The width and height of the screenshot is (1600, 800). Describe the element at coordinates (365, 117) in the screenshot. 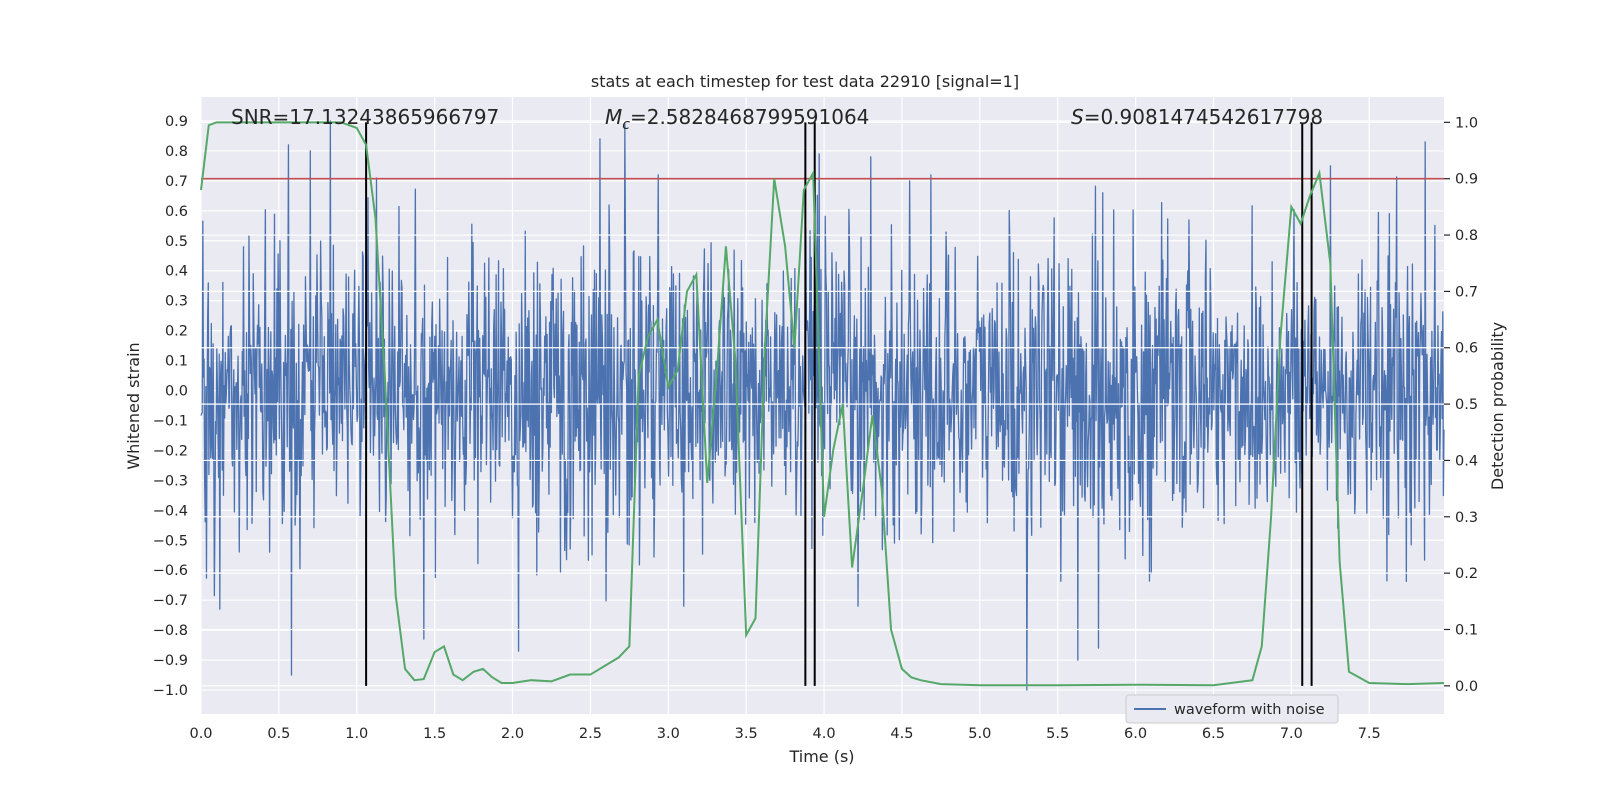

I see `snr-annotation: SNR=17.13243865966797` at that location.